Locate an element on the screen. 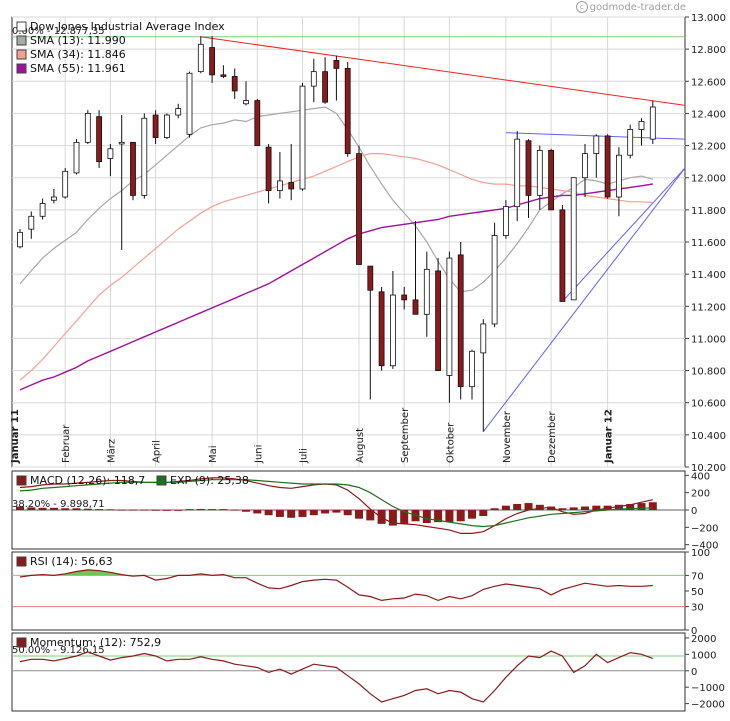 This screenshot has height=721, width=730. panel-frame is located at coordinates (348, 591).